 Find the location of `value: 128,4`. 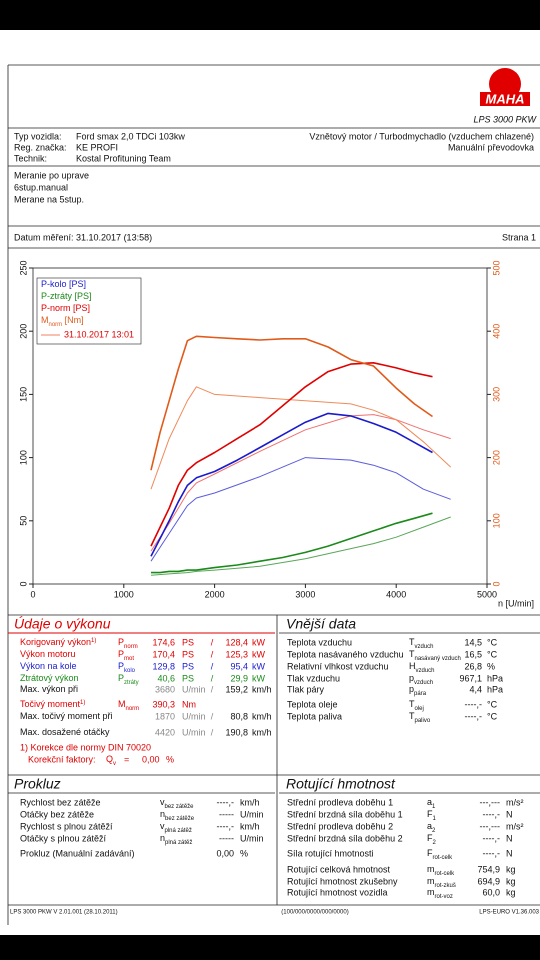

value: 128,4 is located at coordinates (236, 642).